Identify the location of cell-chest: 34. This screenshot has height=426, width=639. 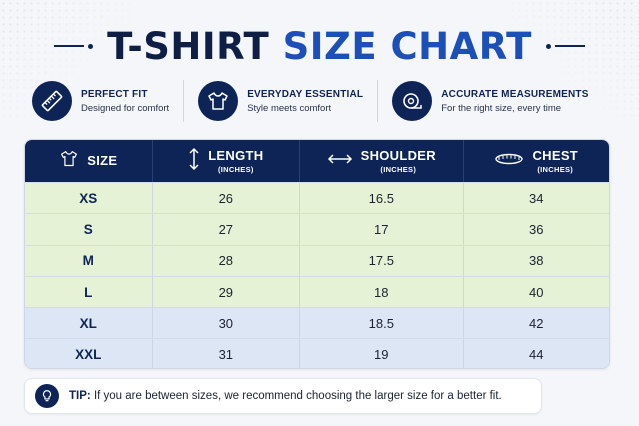
(536, 198).